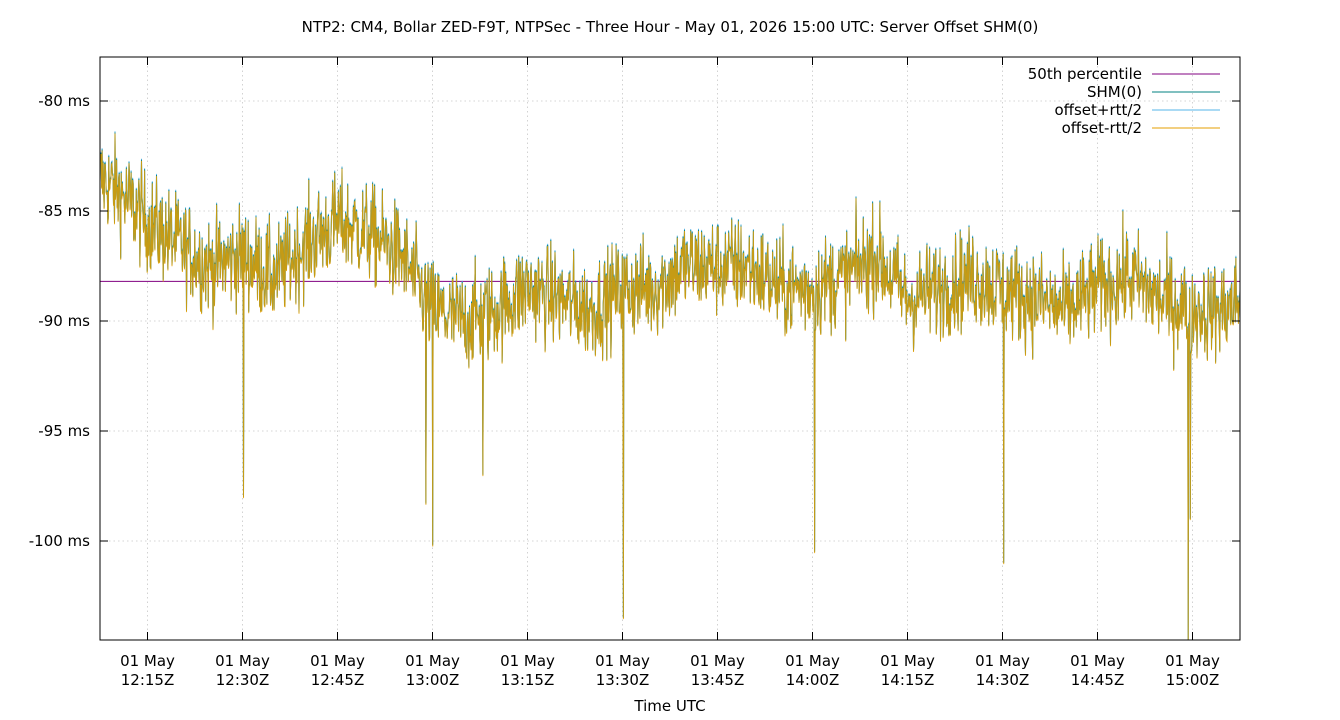 The image size is (1340, 720). I want to click on y-tick-label: -90 ms, so click(64, 321).